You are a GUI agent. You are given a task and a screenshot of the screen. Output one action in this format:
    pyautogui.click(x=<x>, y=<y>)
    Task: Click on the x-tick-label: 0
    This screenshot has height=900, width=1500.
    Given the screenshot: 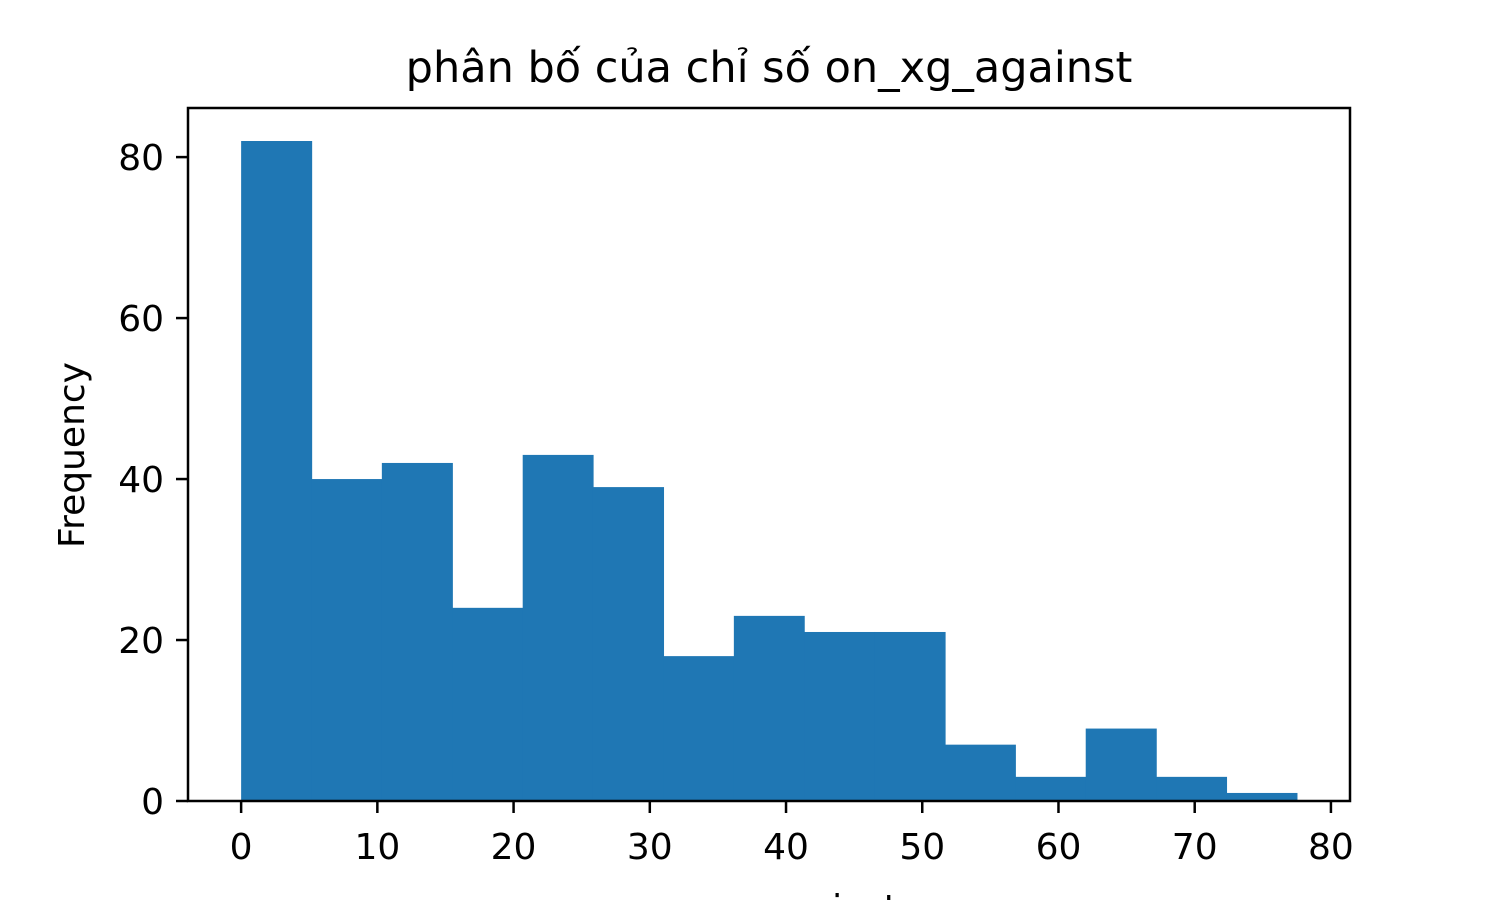 What is the action you would take?
    pyautogui.click(x=241, y=847)
    